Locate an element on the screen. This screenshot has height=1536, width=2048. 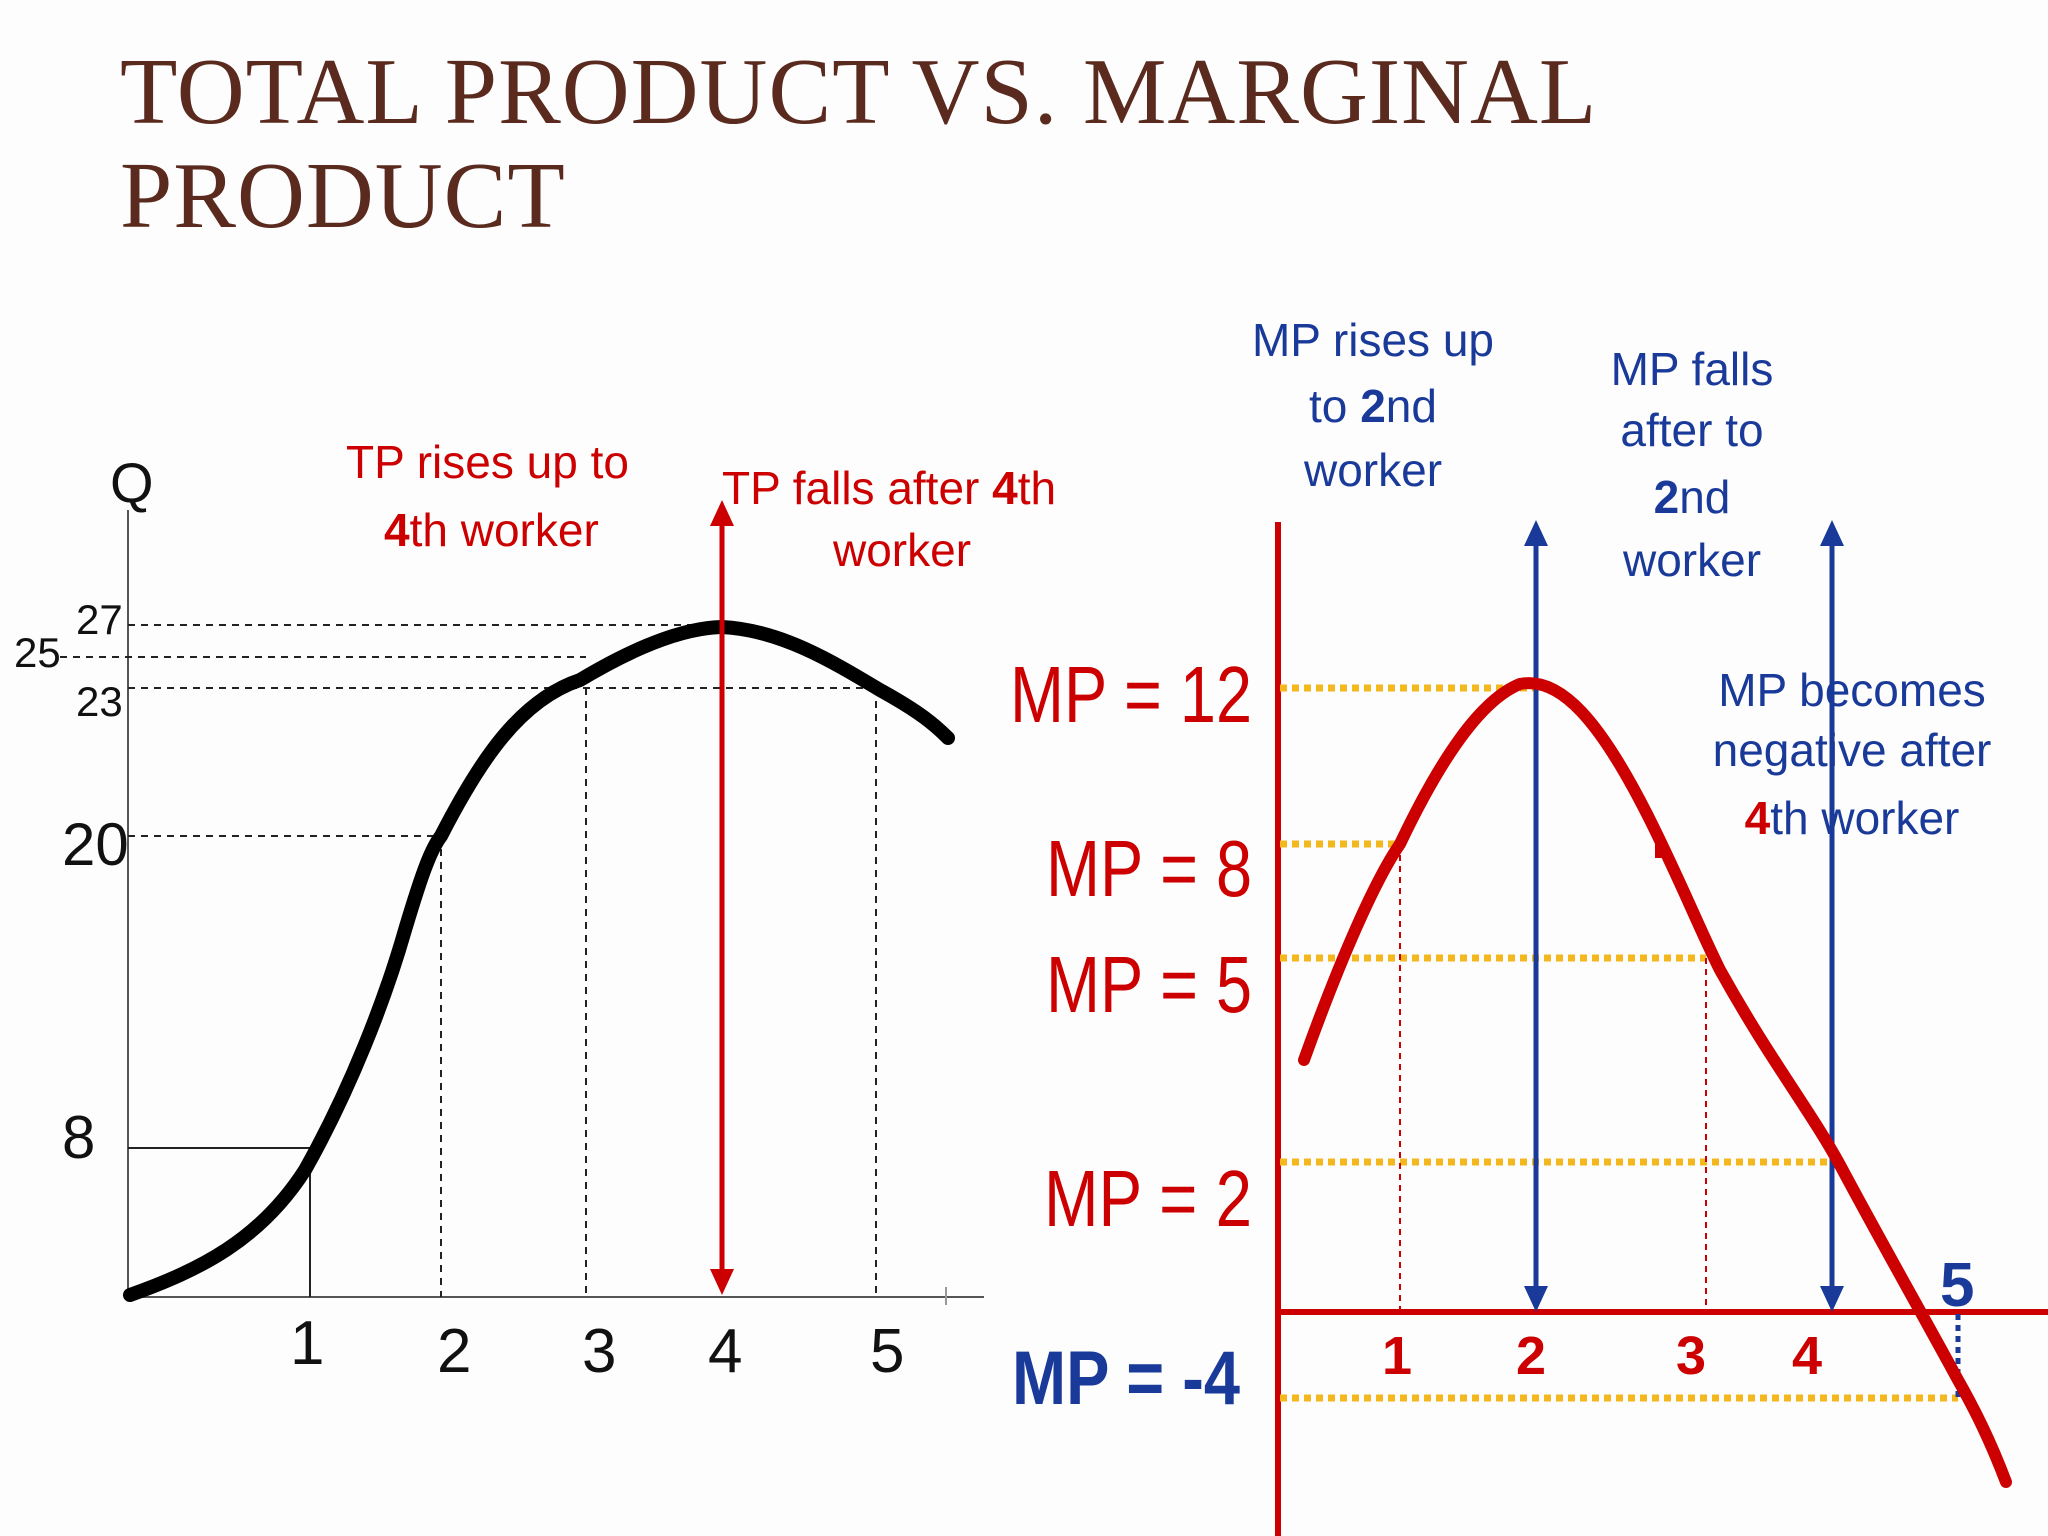
mp-negative-line-1: MP becomes is located at coordinates (1852, 690).